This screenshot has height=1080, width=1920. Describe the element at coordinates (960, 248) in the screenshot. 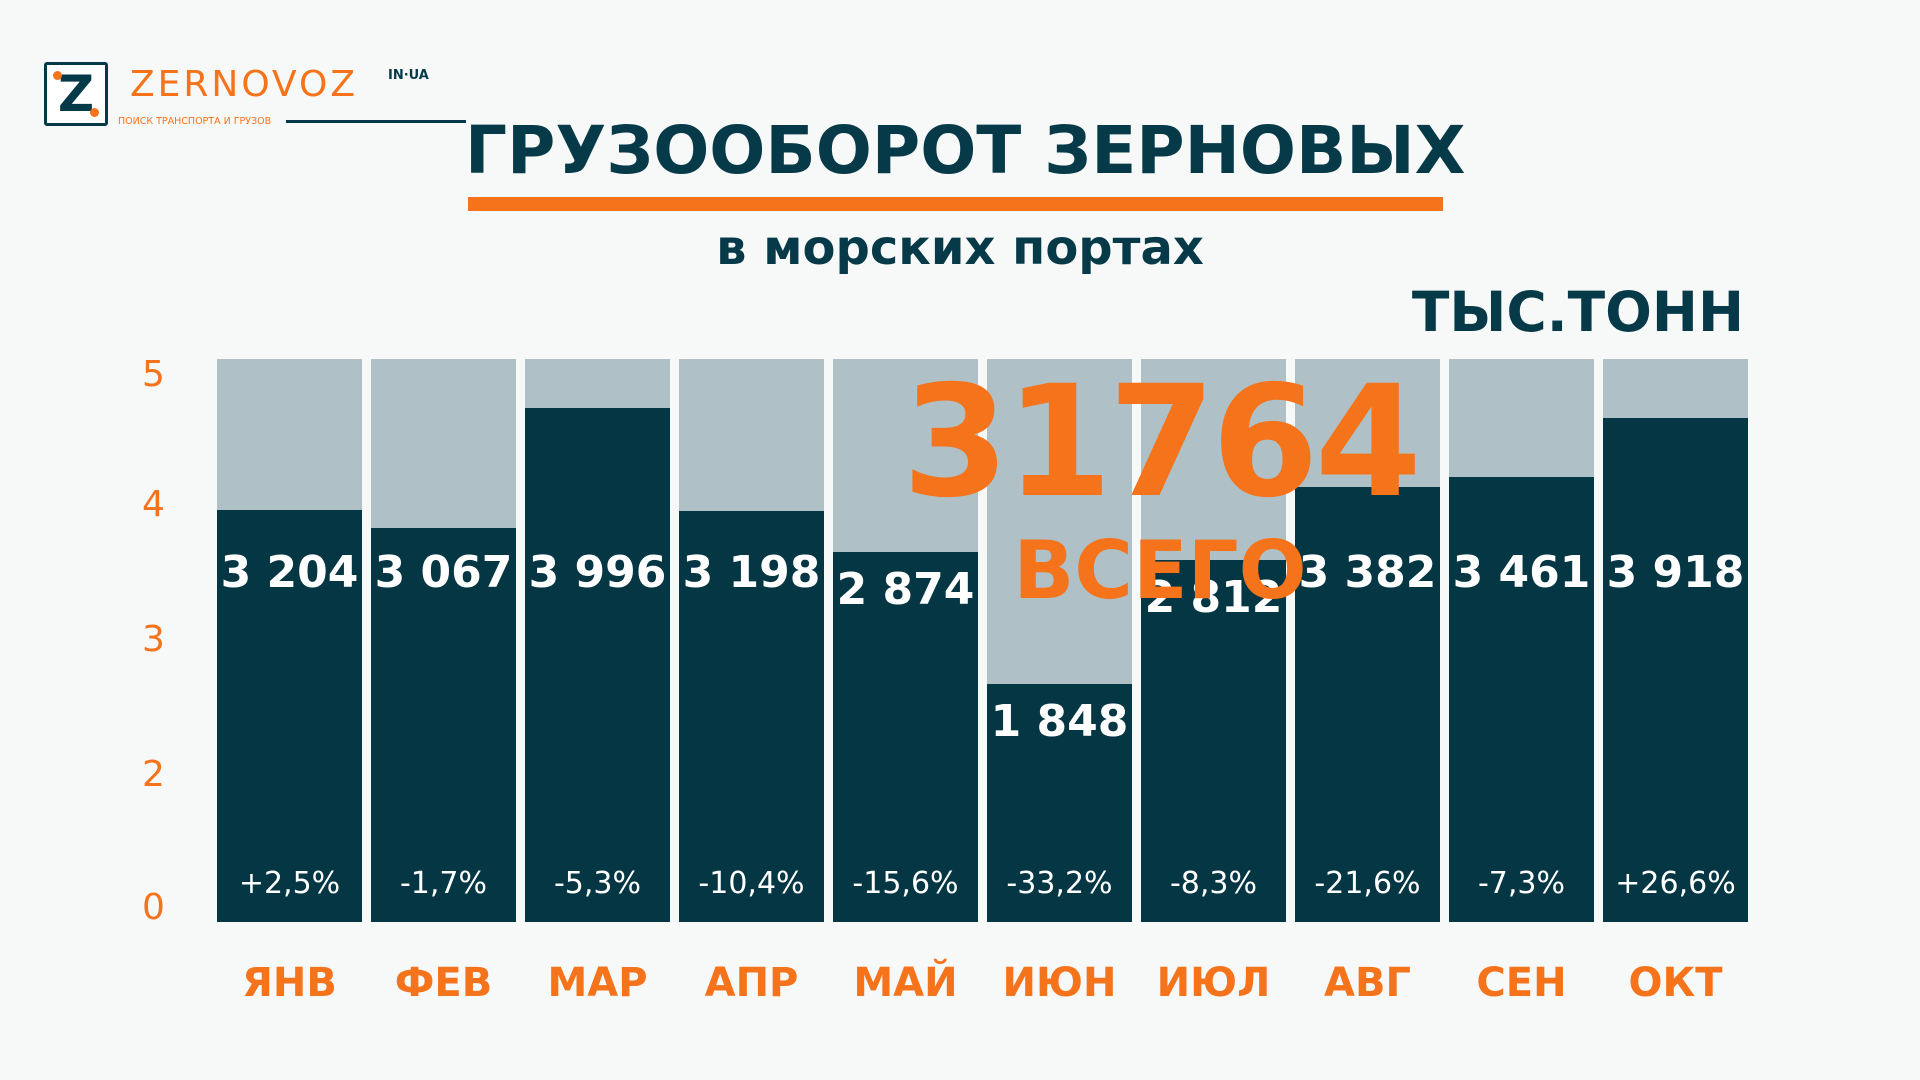

I see `chart-subtitle: в морских портах` at that location.